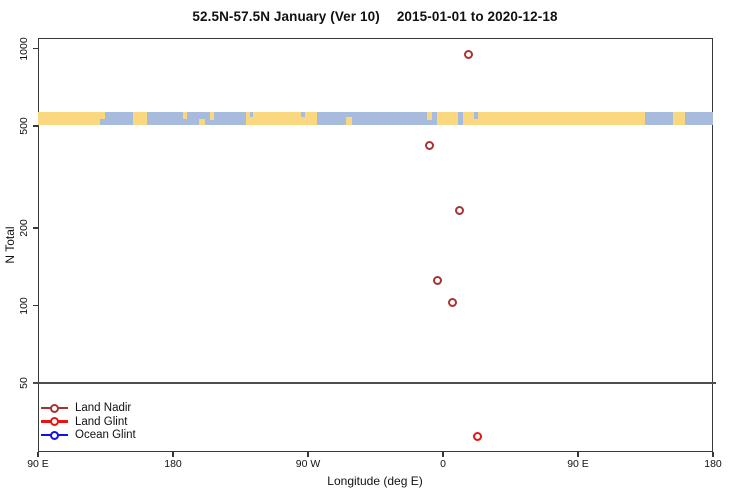 This screenshot has height=500, width=750. What do you see at coordinates (24, 126) in the screenshot?
I see `y-tick-label: 500` at bounding box center [24, 126].